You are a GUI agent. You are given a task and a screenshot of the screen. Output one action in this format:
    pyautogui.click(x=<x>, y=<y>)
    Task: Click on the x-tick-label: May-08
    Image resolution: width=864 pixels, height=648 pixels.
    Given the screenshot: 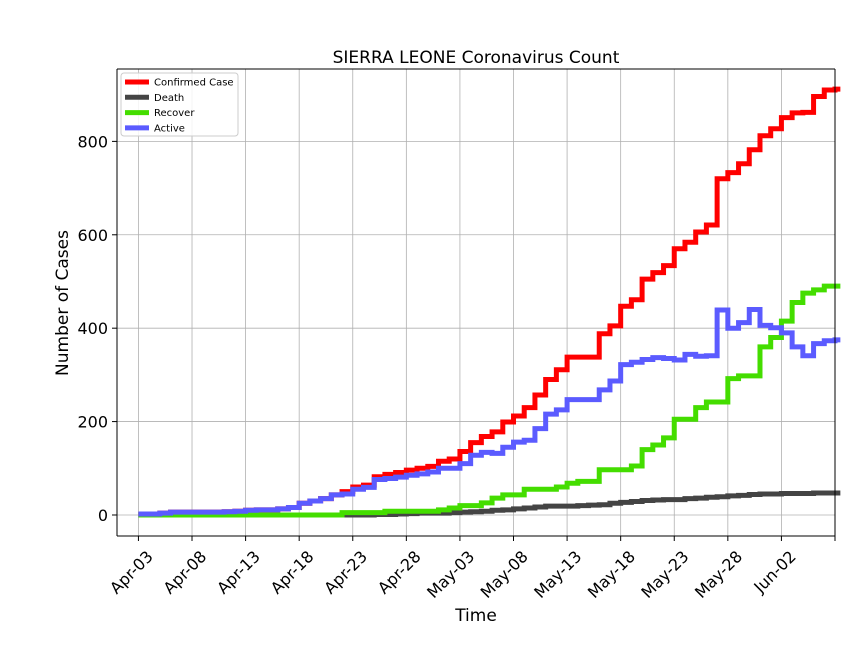 What is the action you would take?
    pyautogui.click(x=504, y=574)
    